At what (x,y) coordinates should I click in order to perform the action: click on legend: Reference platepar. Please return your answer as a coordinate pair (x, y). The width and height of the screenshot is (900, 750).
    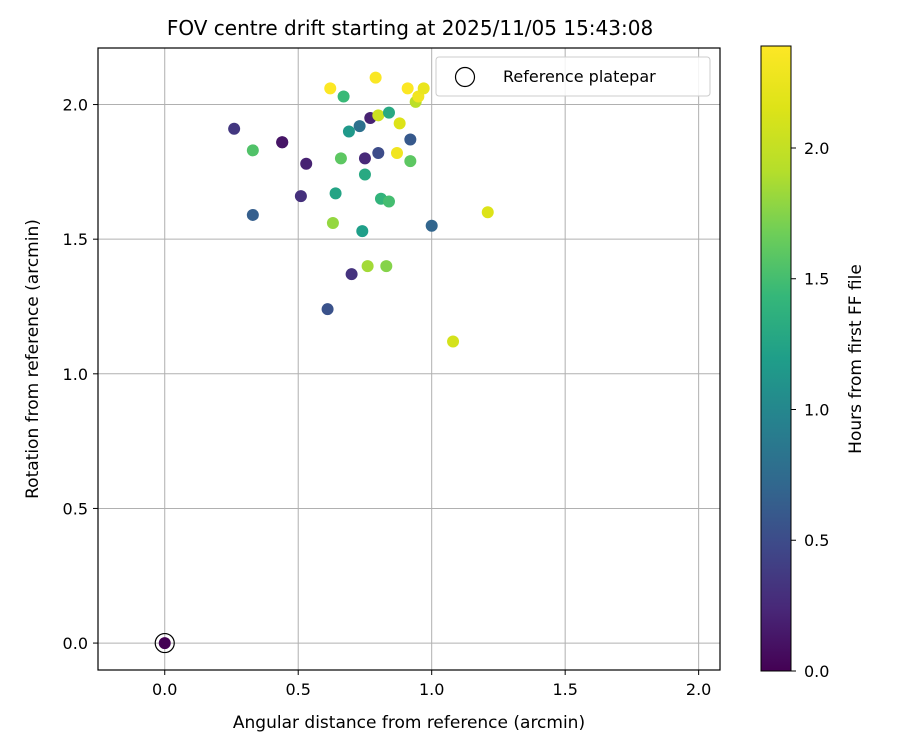
    Looking at the image, I should click on (573, 76).